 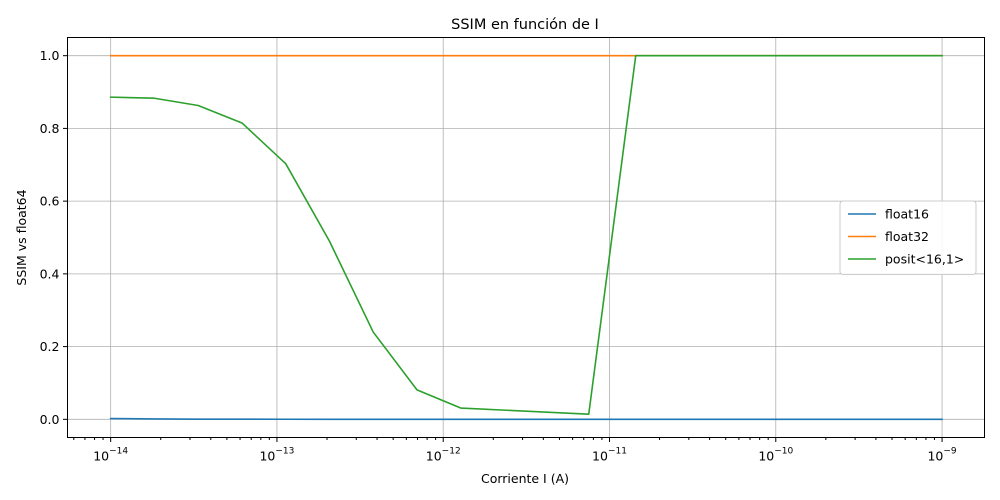 I want to click on legend-label: float16, so click(x=907, y=214).